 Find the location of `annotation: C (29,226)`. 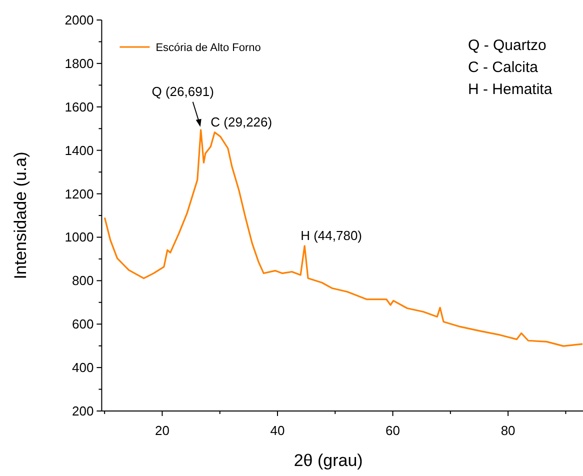

annotation: C (29,226) is located at coordinates (241, 122).